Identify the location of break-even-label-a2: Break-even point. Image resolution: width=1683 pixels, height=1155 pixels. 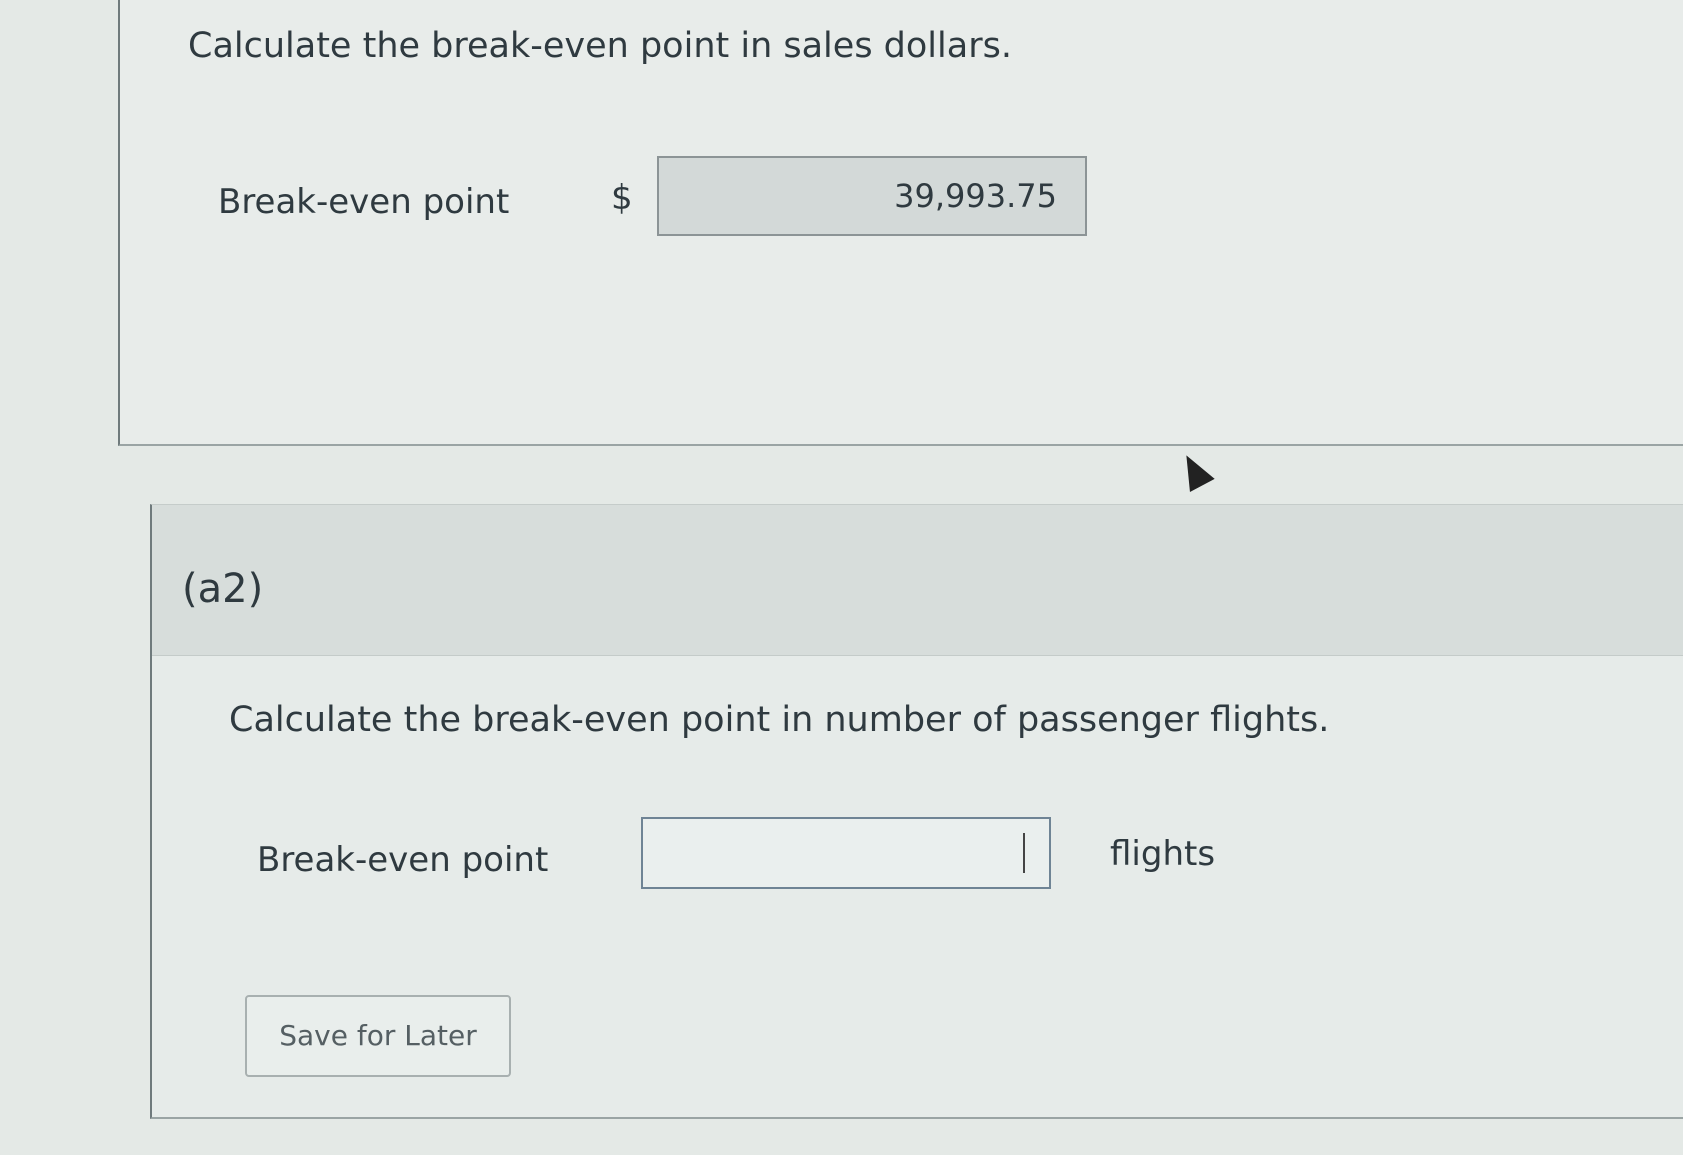
(403, 860).